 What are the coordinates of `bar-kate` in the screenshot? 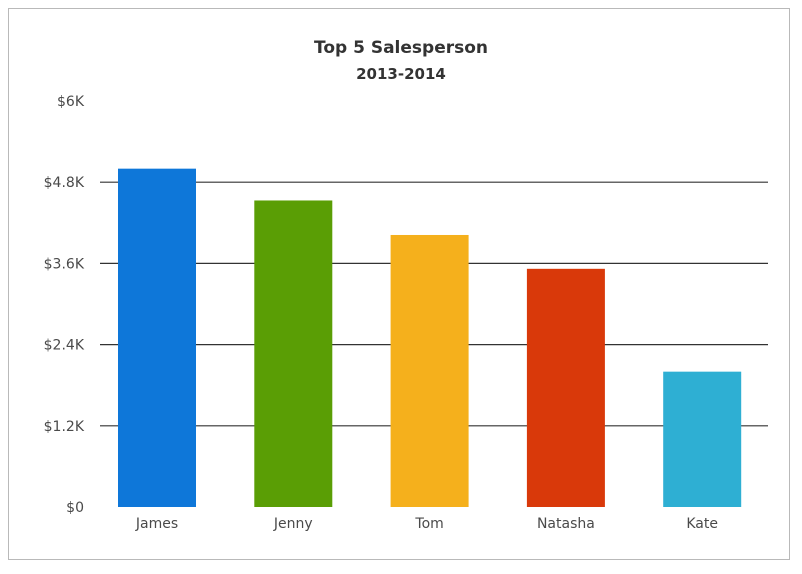 It's located at (702, 439).